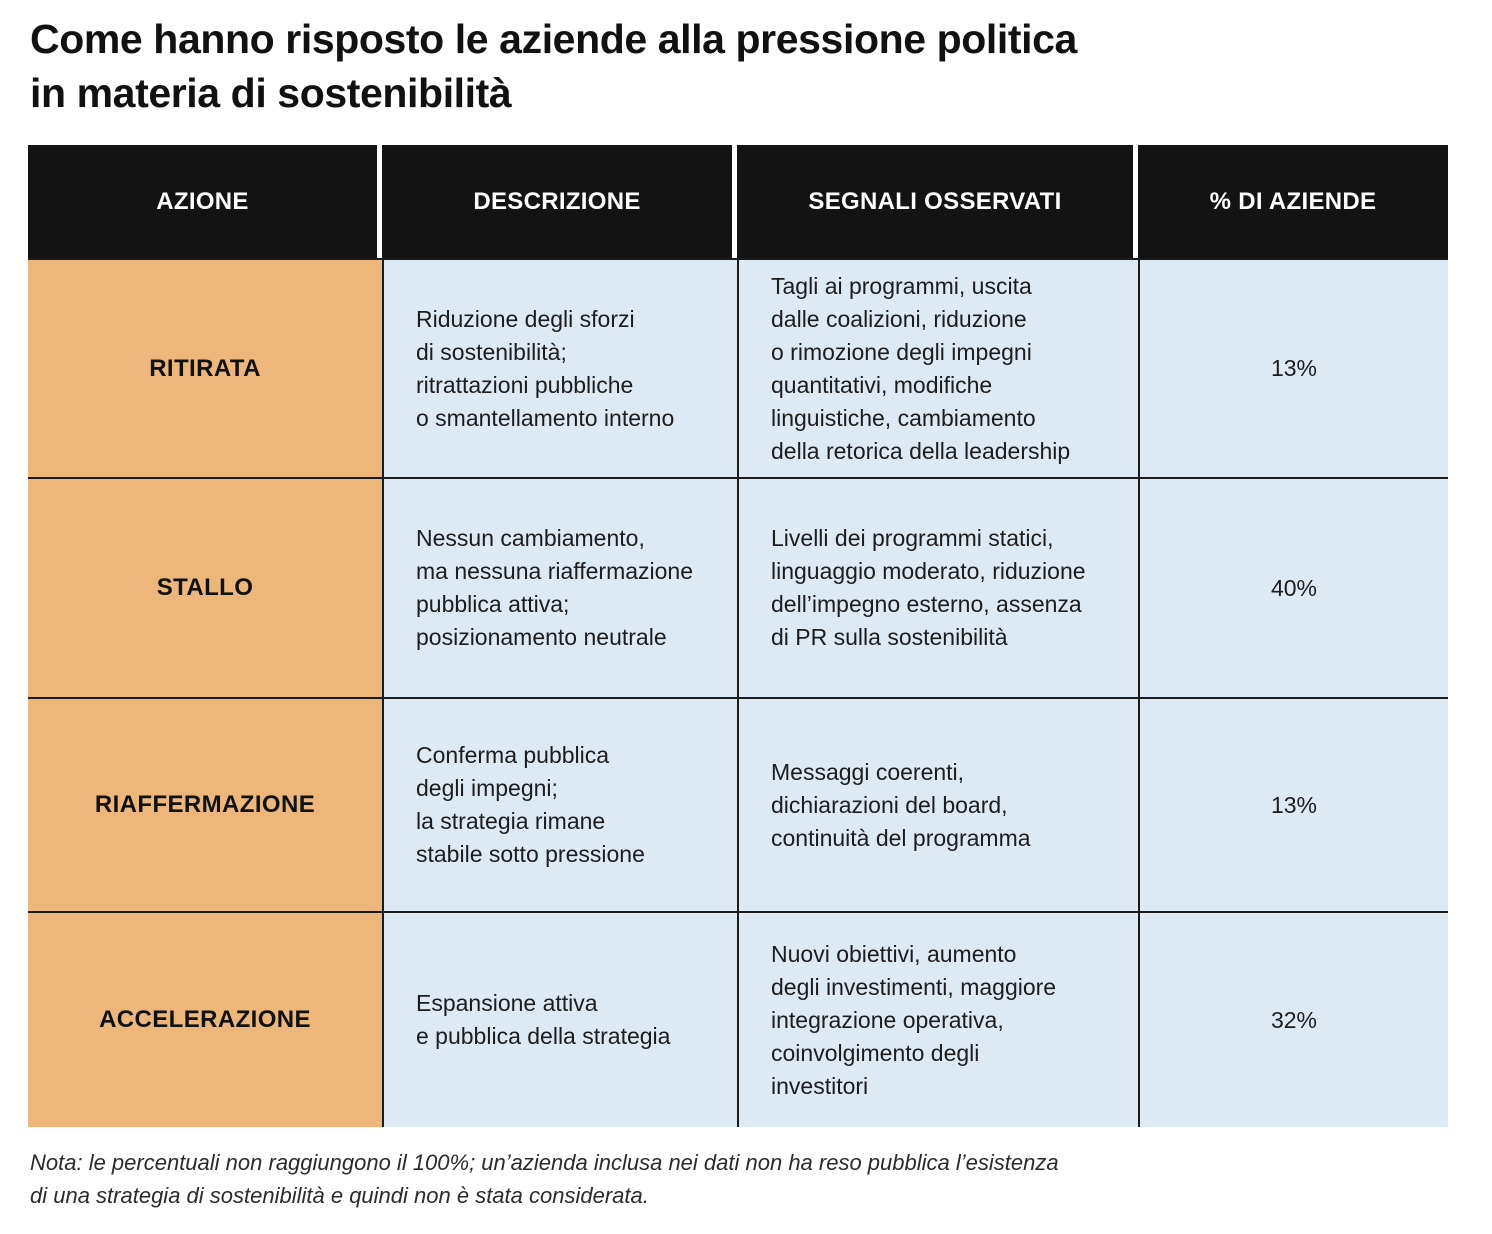  What do you see at coordinates (1293, 1019) in the screenshot?
I see `percent-cell-accelerazione: 32%` at bounding box center [1293, 1019].